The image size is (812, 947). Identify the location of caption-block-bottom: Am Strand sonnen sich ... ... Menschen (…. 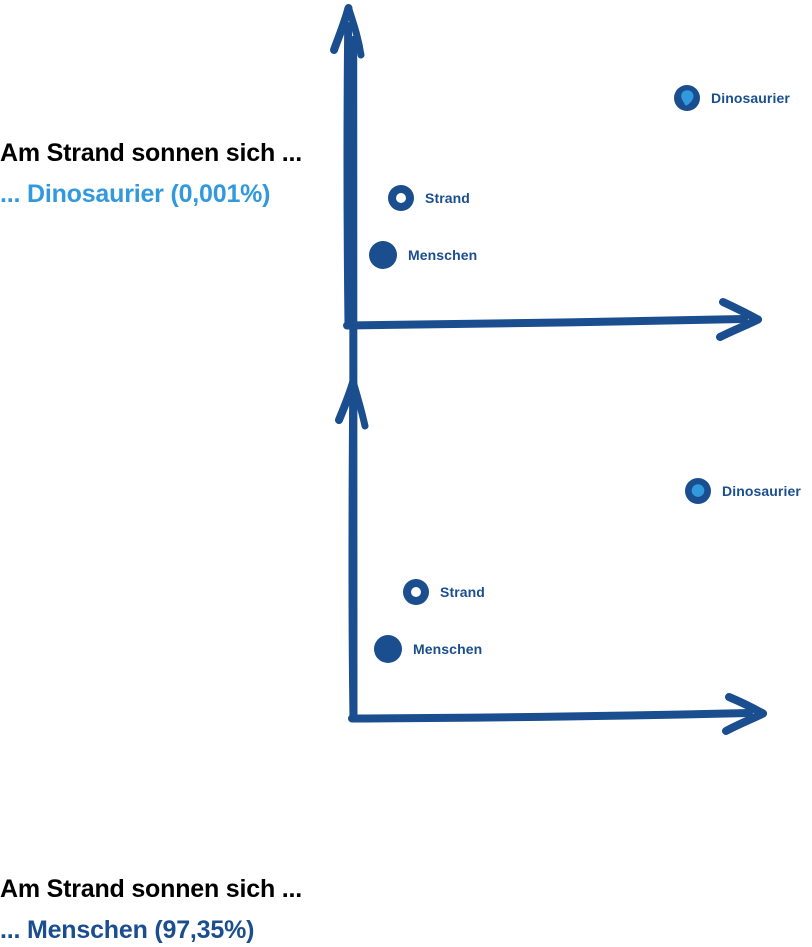
(165, 909).